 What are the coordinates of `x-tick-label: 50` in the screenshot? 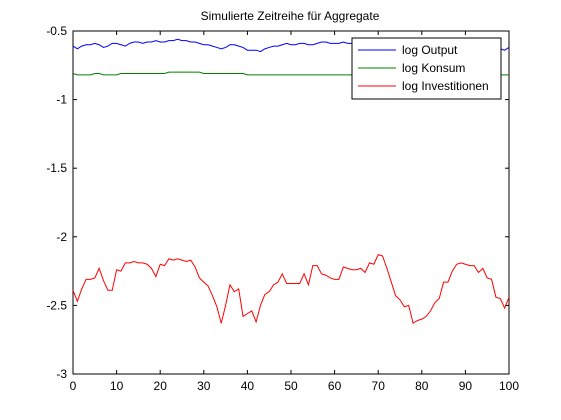 It's located at (291, 386).